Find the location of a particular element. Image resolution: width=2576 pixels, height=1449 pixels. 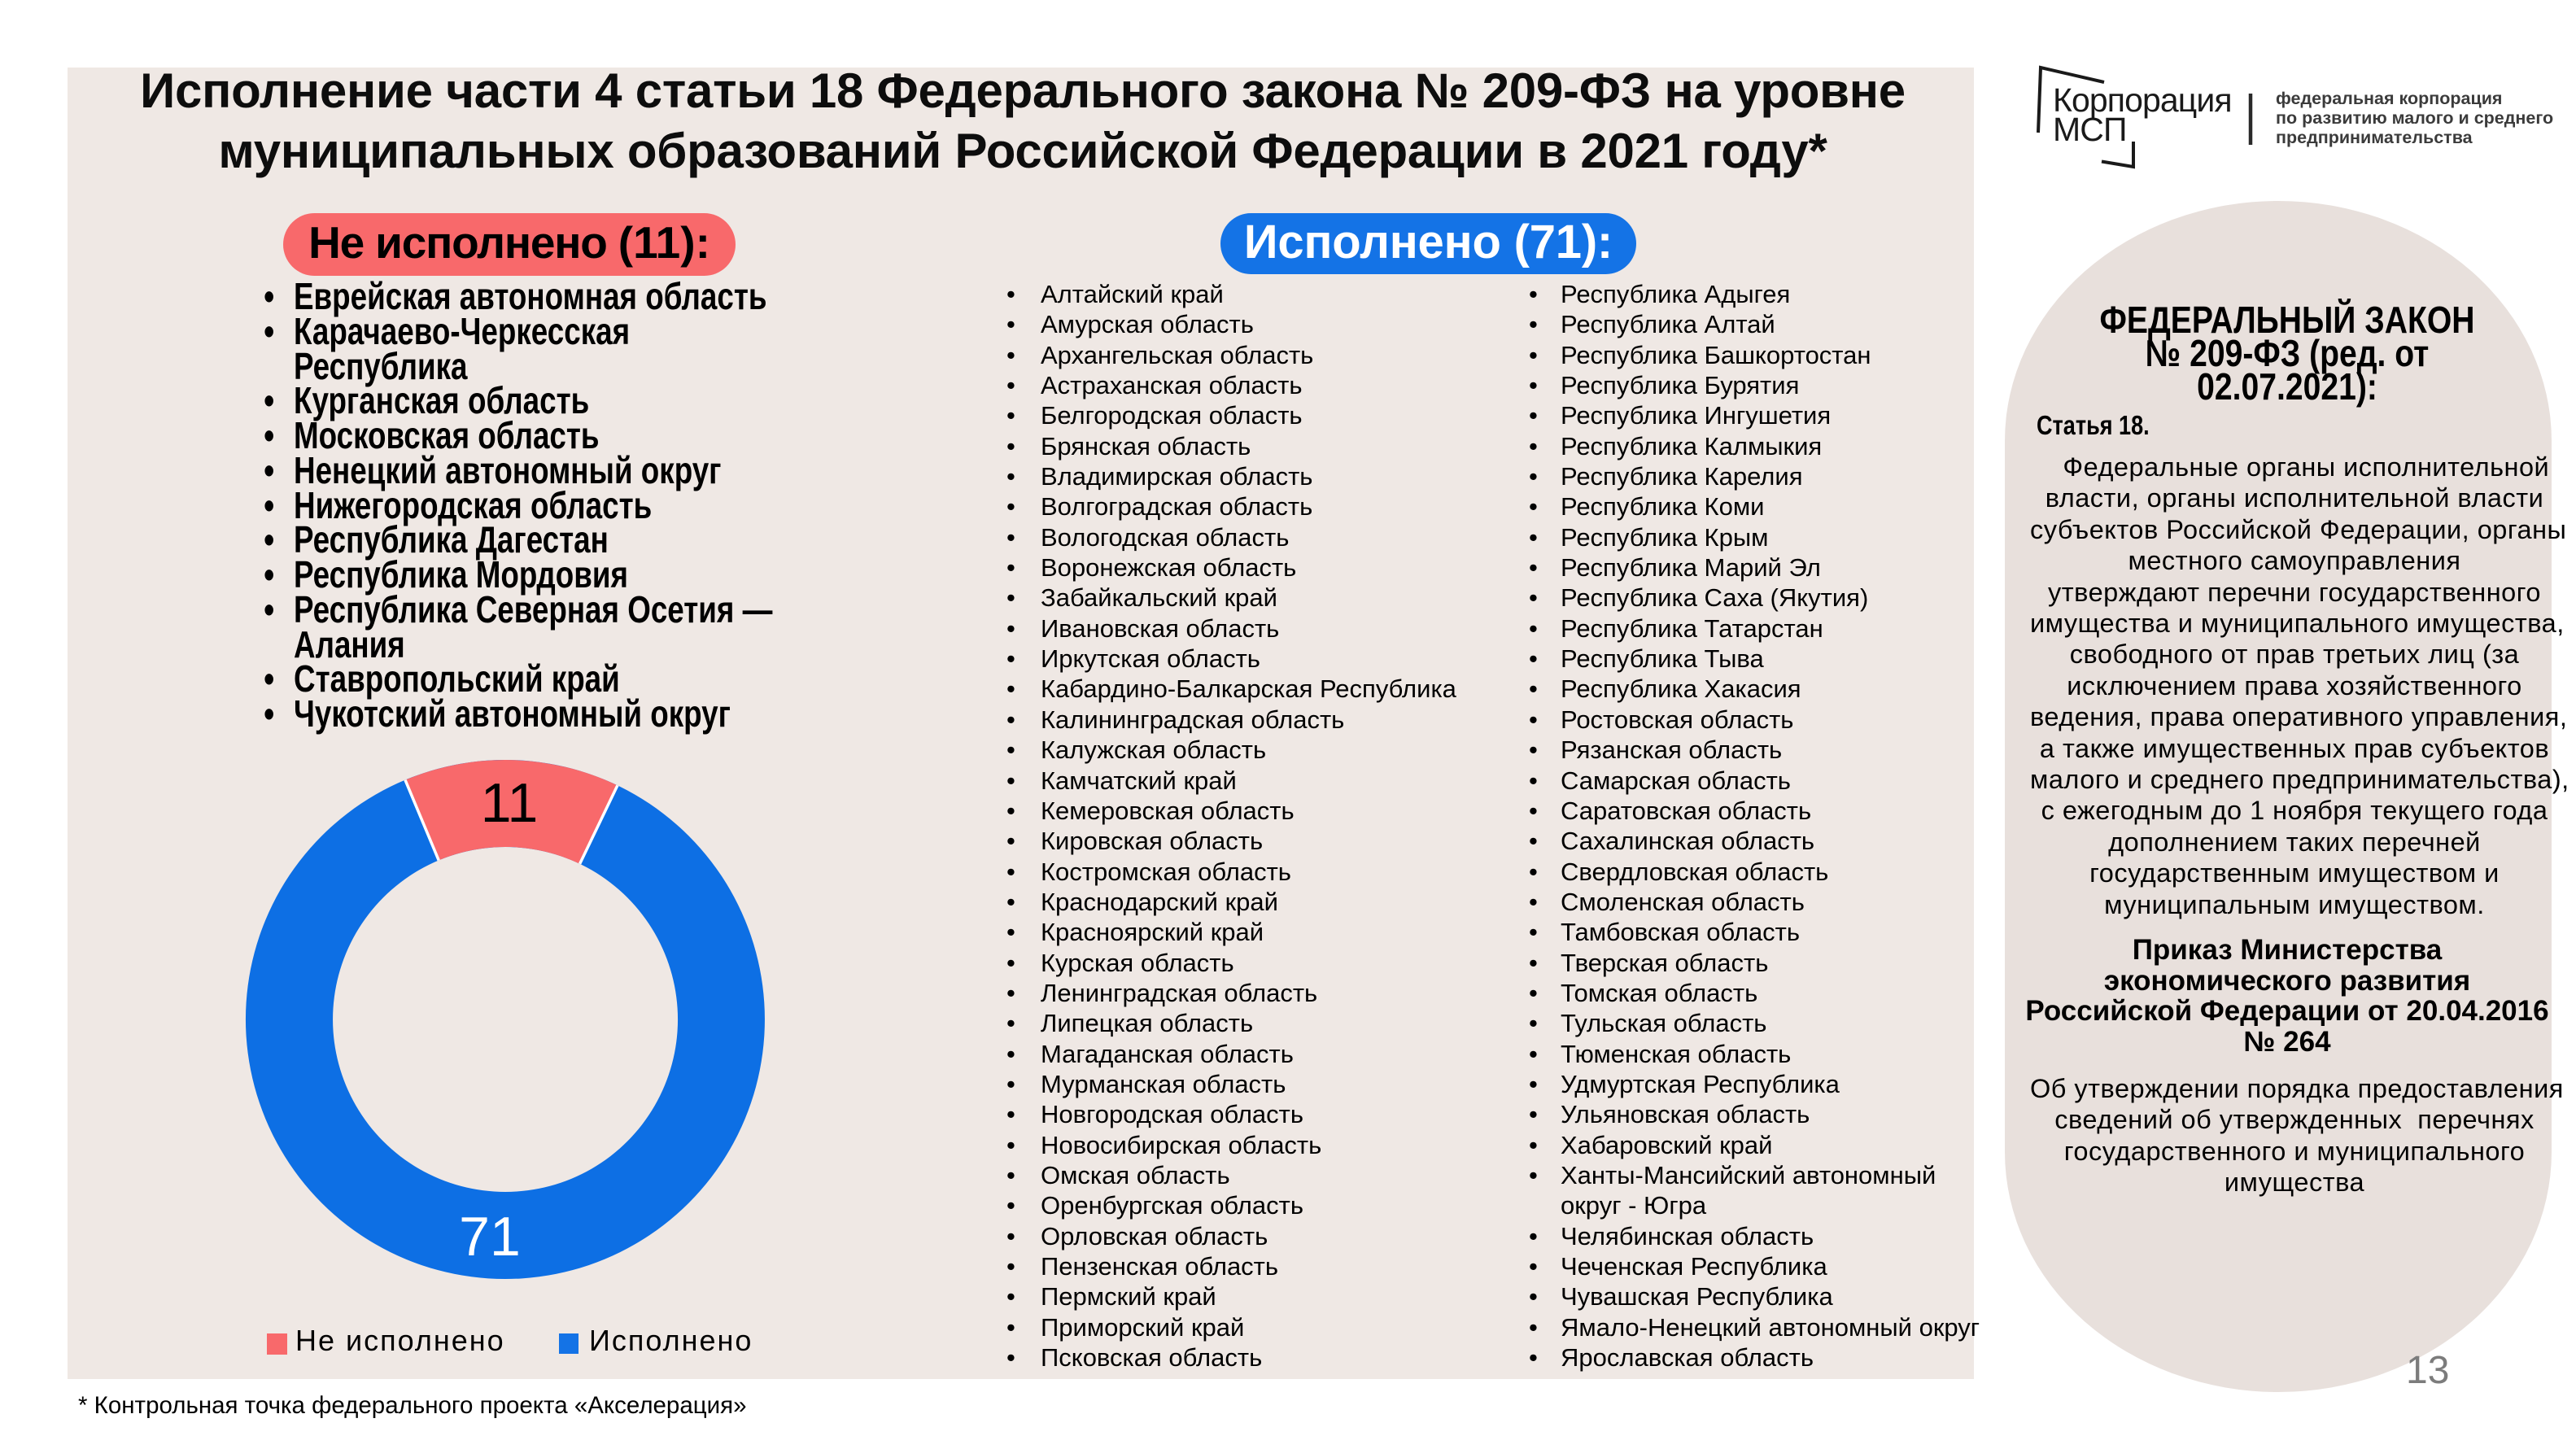

svg-text: по развитию малого и среднего is located at coordinates (2414, 118).